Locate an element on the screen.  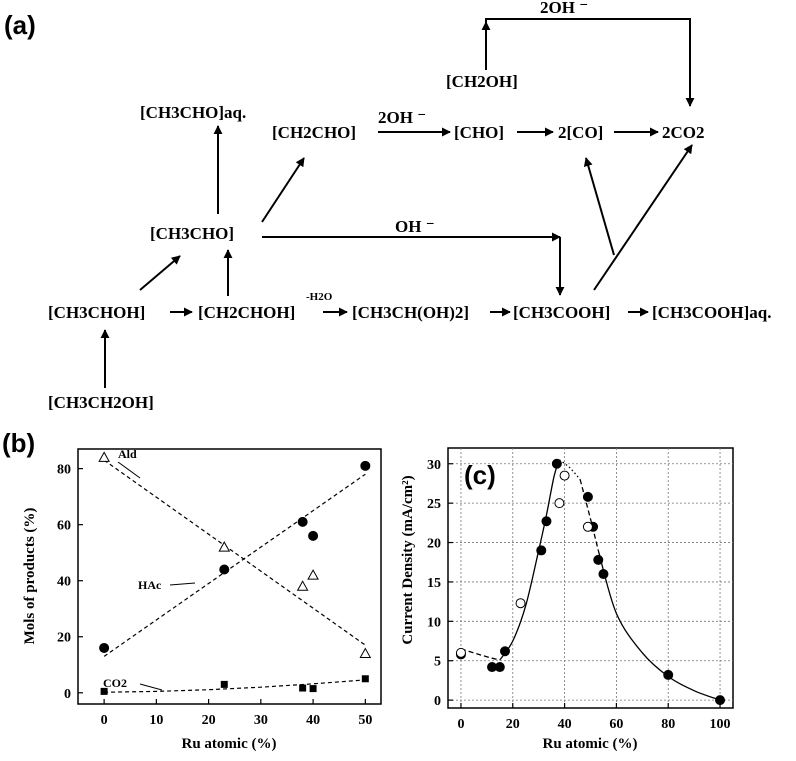
y-axis-label-c: Current Density (mA/cm²) is located at coordinates (408, 559).